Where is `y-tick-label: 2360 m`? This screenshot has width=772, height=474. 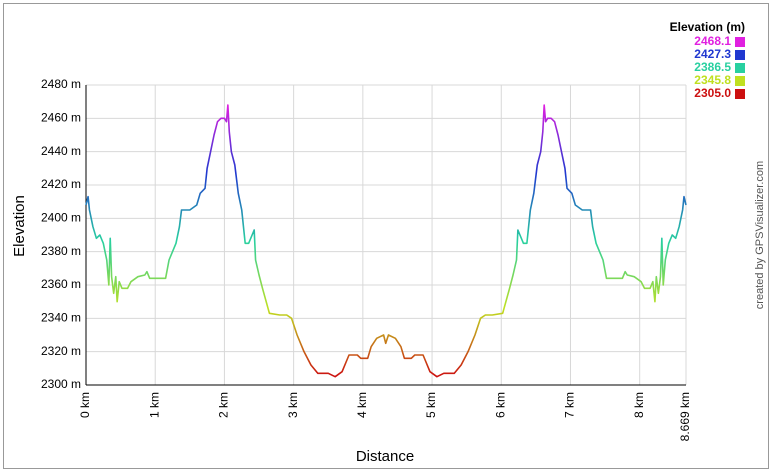 y-tick-label: 2360 m is located at coordinates (61, 284).